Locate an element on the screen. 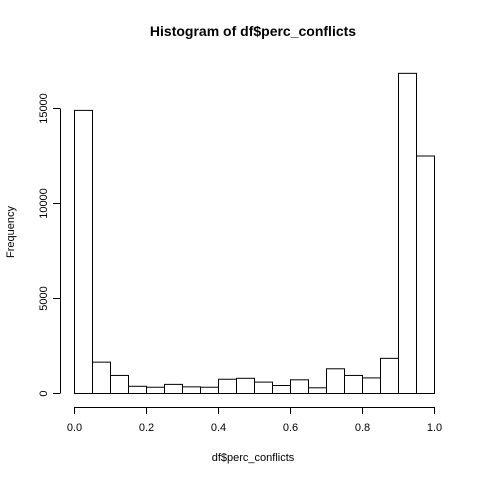  x-axis: 0.0 0.2 0.4 0.6 0.8 1.0 is located at coordinates (254, 420).